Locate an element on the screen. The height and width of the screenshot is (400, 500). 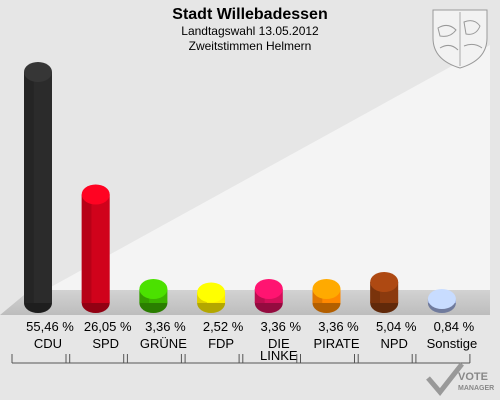
bar-die-linke is located at coordinates (268, 296).